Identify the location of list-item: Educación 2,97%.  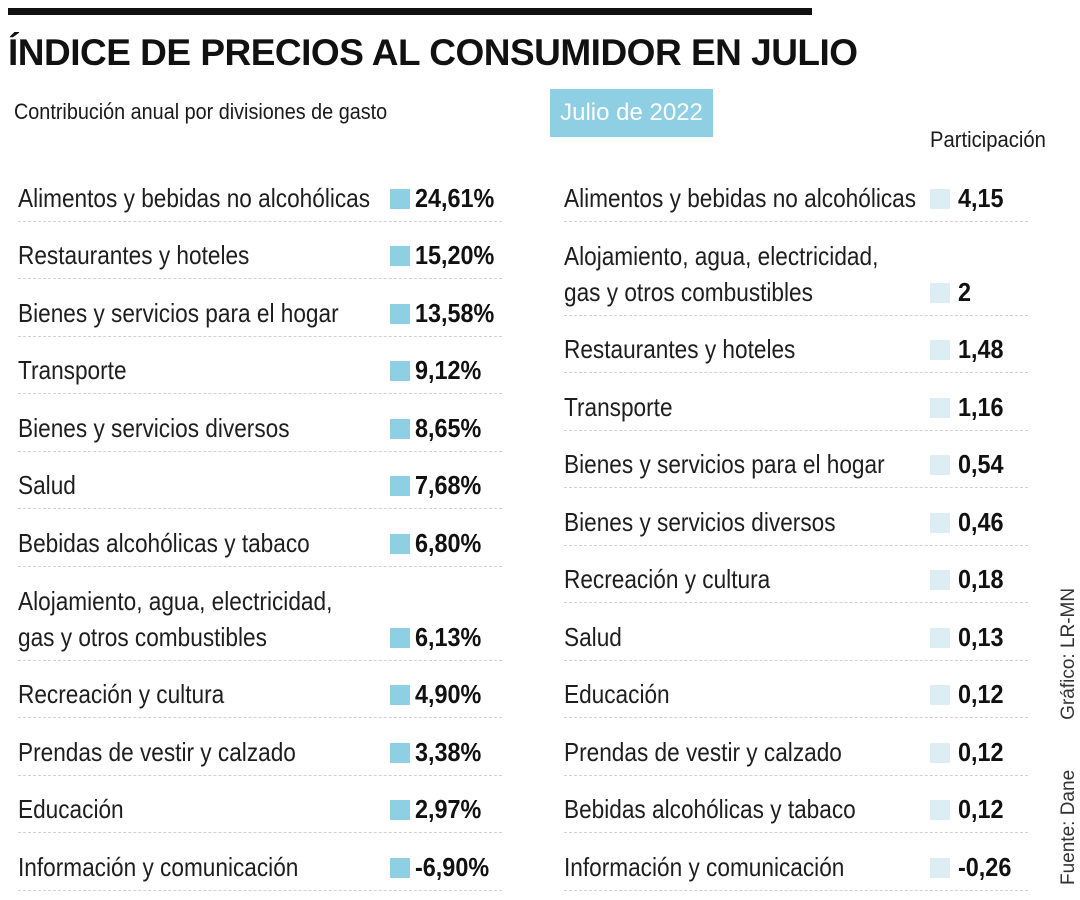
(264, 807).